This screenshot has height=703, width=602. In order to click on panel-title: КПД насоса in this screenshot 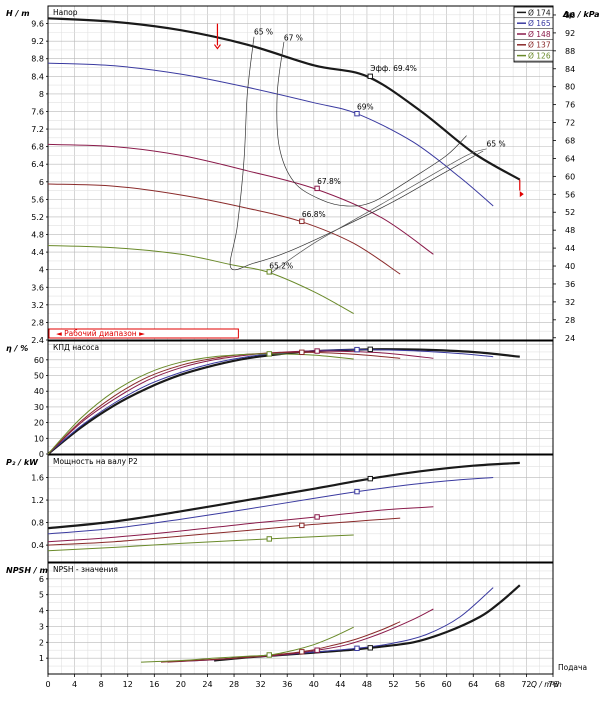, I will do `click(76, 347)`.